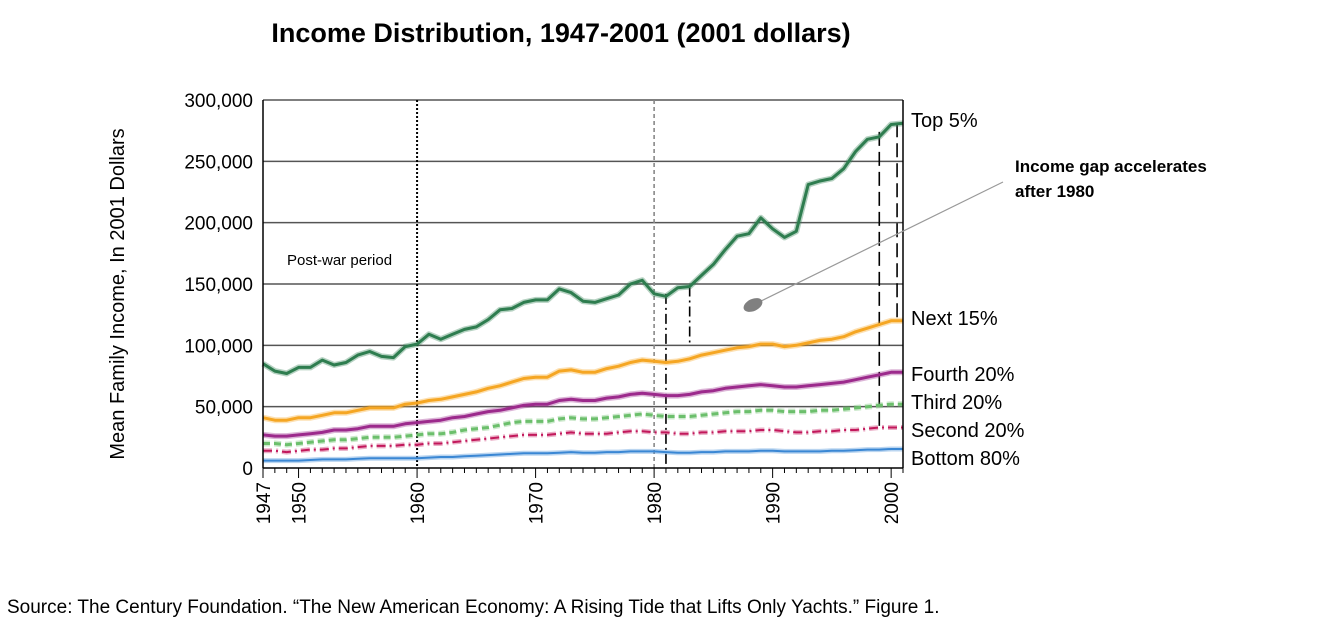 The width and height of the screenshot is (1317, 625). Describe the element at coordinates (418, 503) in the screenshot. I see `x-tick-label: 1960` at that location.